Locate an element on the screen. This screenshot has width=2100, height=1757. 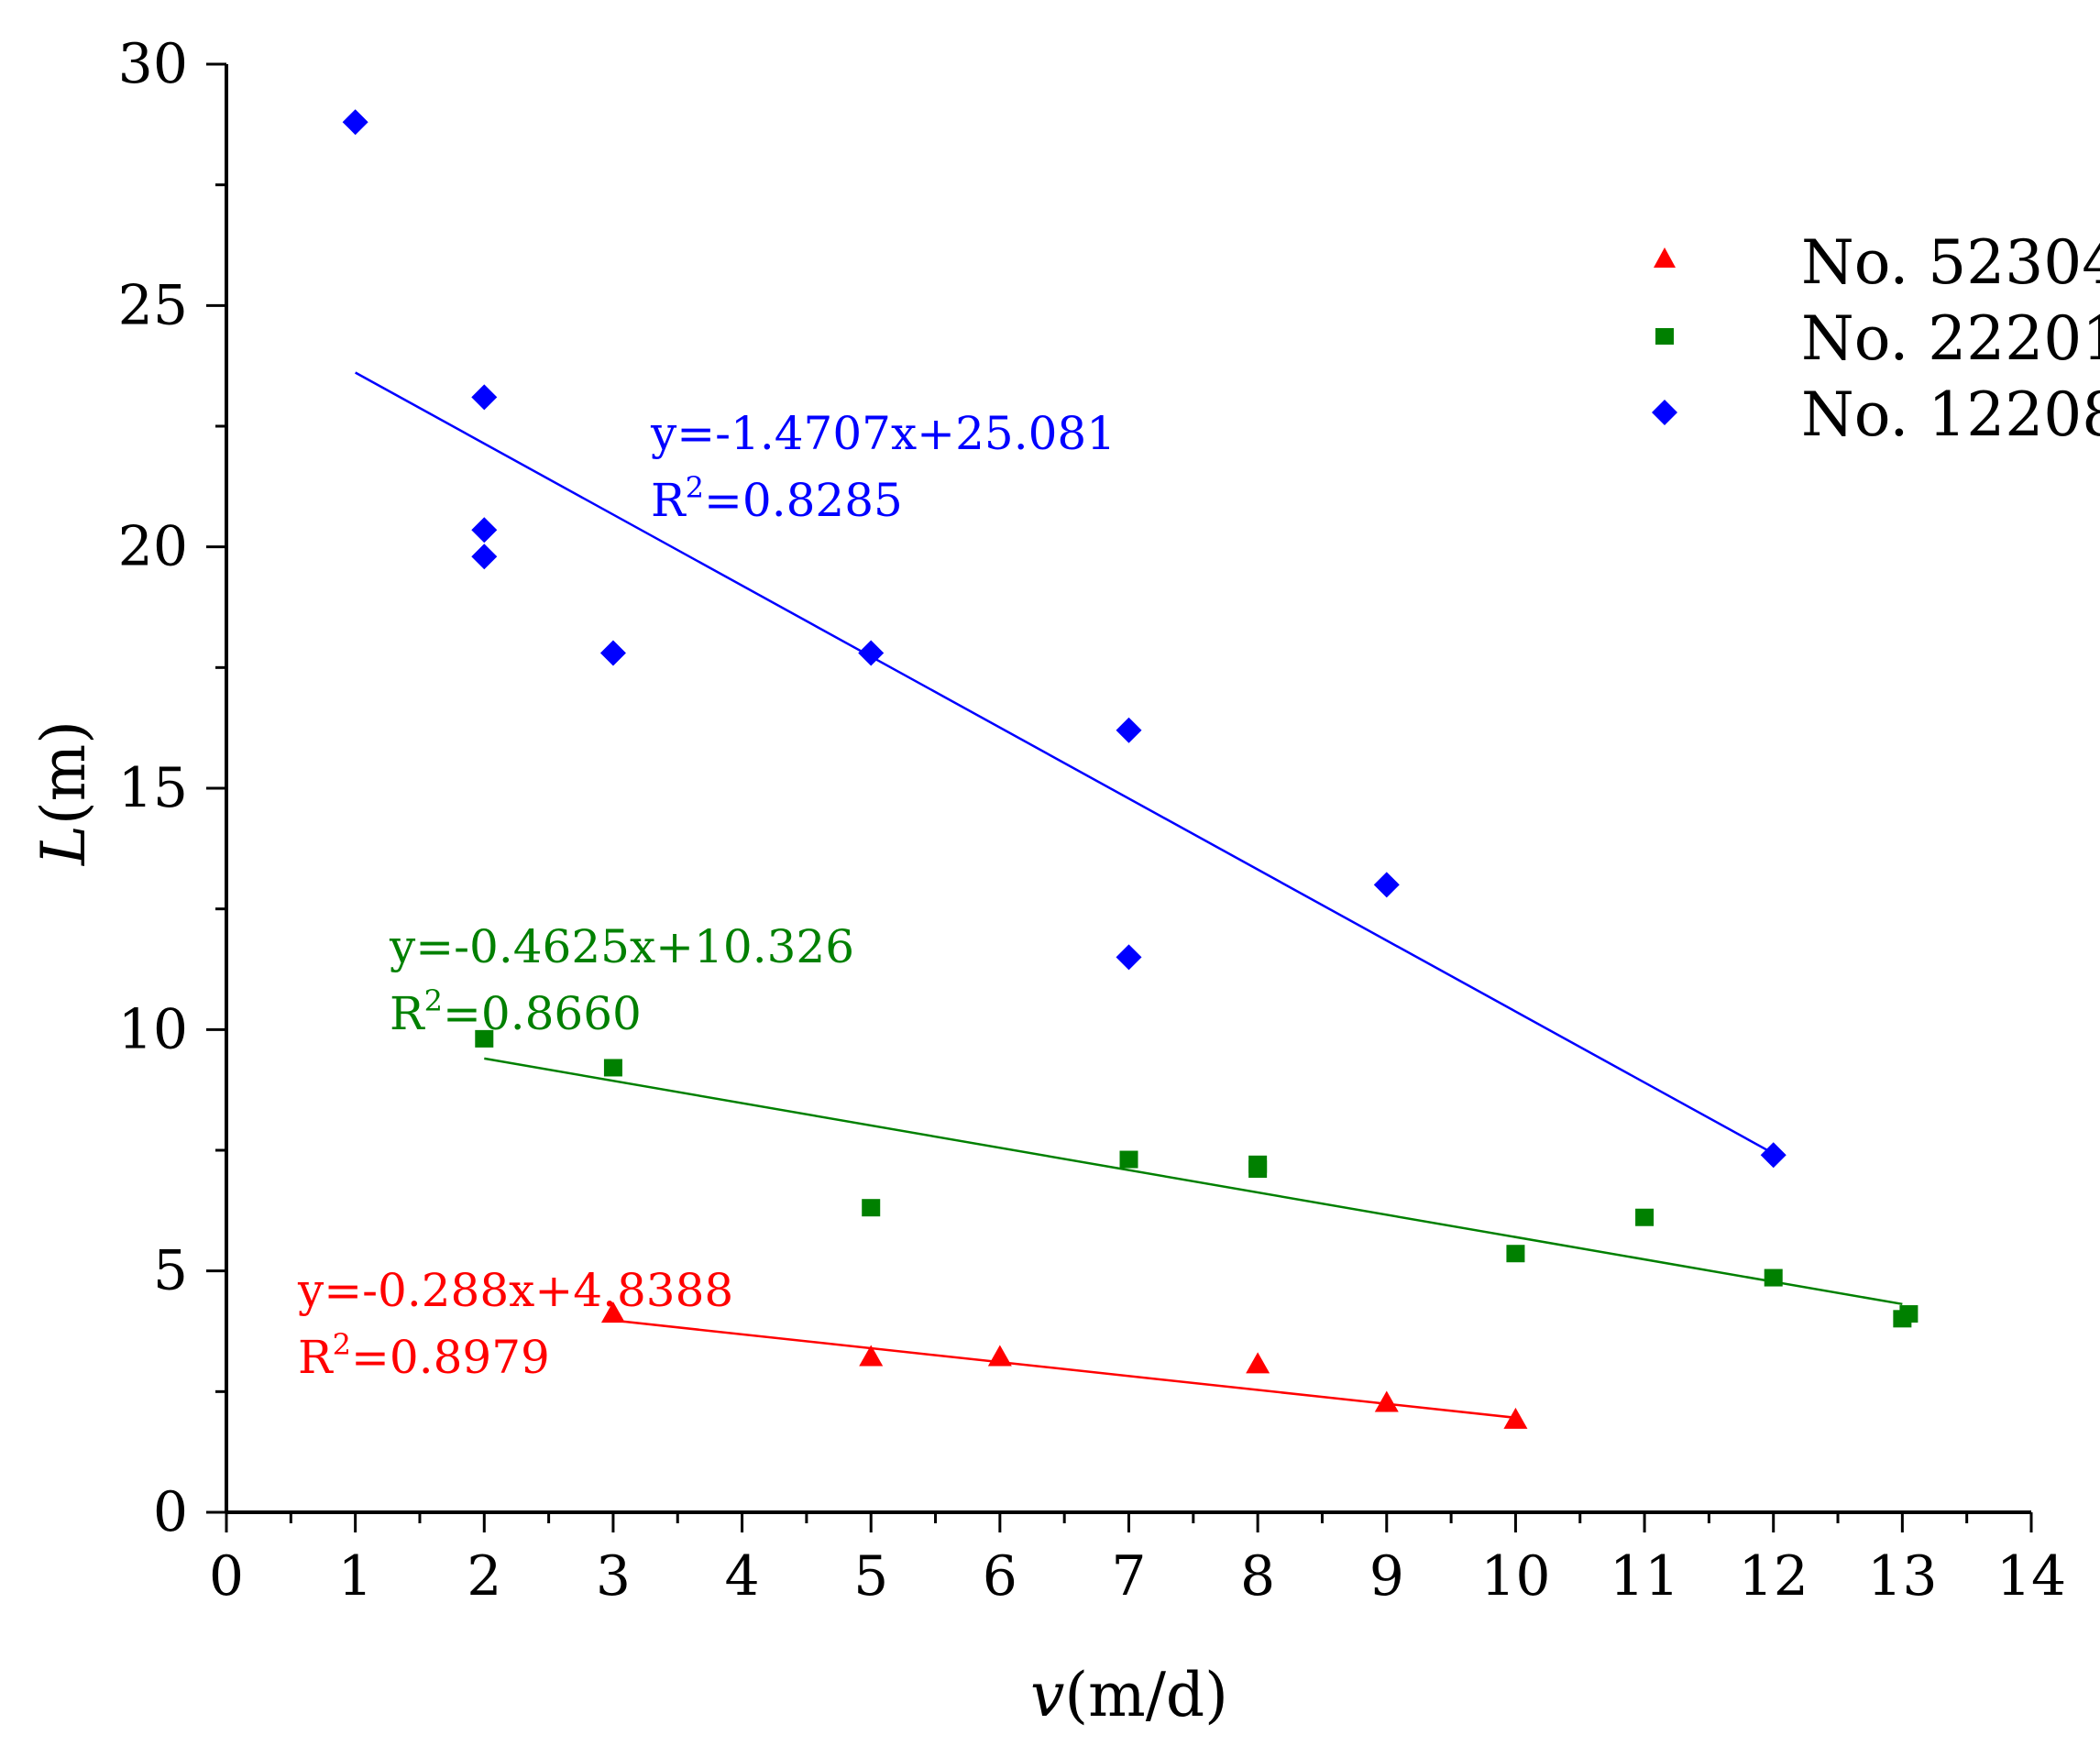
equation-22201: y=-0.4625x+10.326 is located at coordinates (621, 946).